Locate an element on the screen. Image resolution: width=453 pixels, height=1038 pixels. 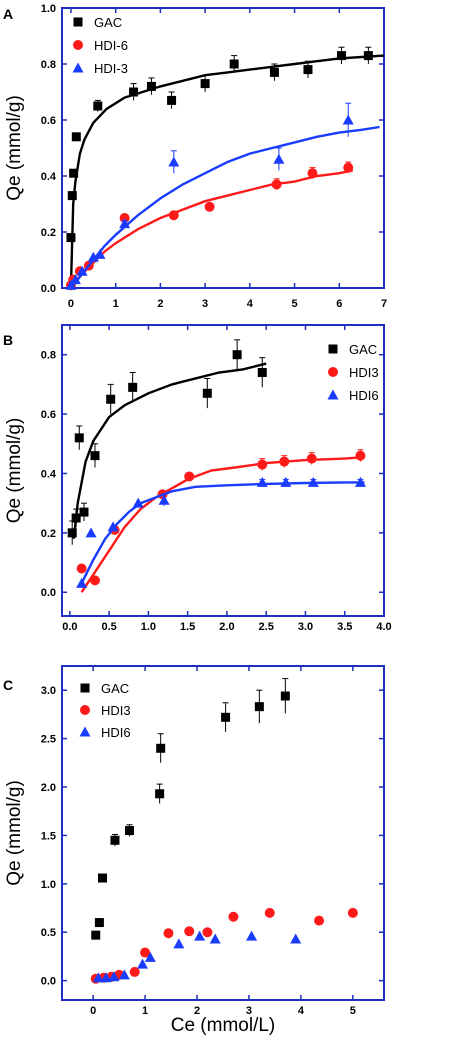
y-tick-label: 0.2 is located at coordinates (48, 534).